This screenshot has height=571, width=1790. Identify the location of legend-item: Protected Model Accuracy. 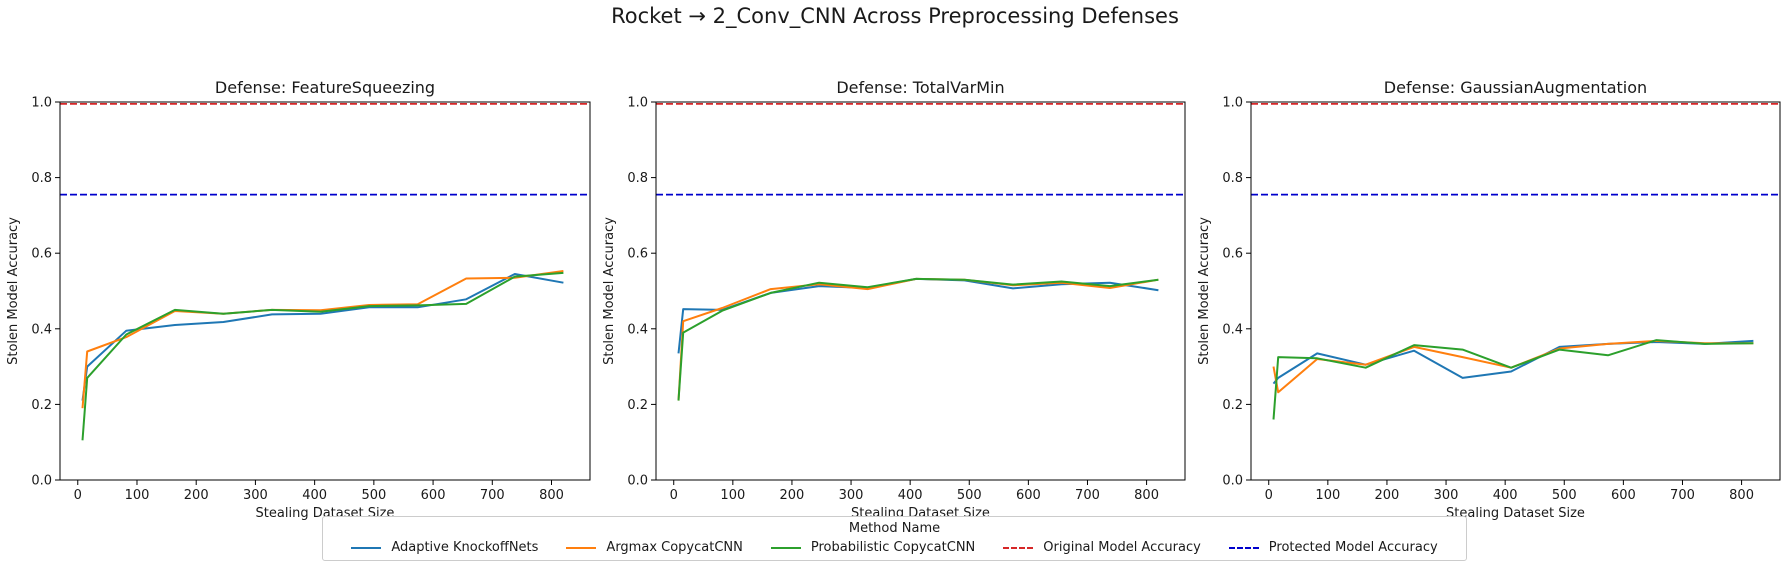
(1333, 547).